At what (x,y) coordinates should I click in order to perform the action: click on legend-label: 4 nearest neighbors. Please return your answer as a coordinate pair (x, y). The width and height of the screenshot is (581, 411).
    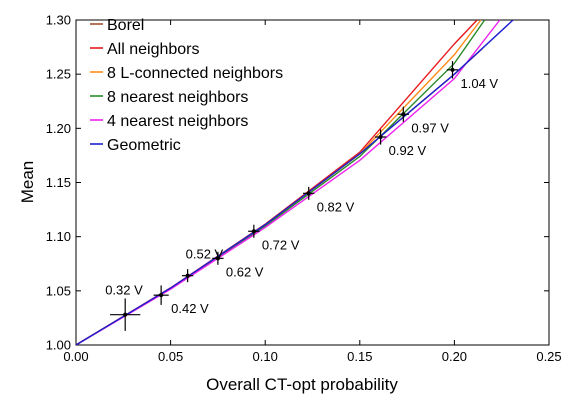
    Looking at the image, I should click on (177, 121).